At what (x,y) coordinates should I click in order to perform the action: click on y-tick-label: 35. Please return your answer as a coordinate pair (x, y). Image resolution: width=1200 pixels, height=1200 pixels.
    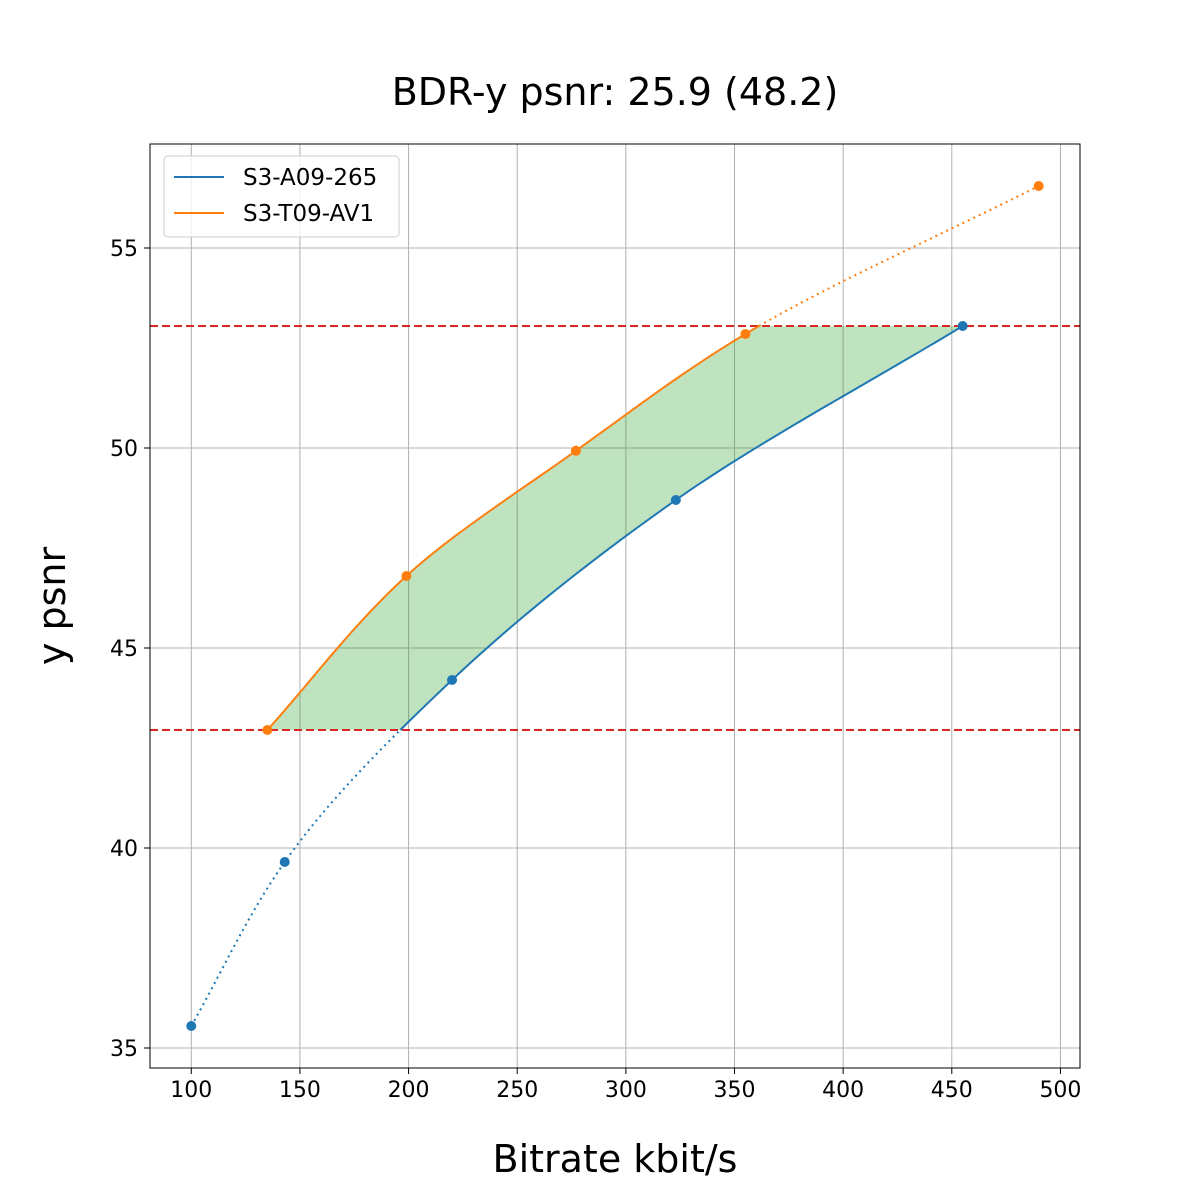
    Looking at the image, I should click on (124, 1049).